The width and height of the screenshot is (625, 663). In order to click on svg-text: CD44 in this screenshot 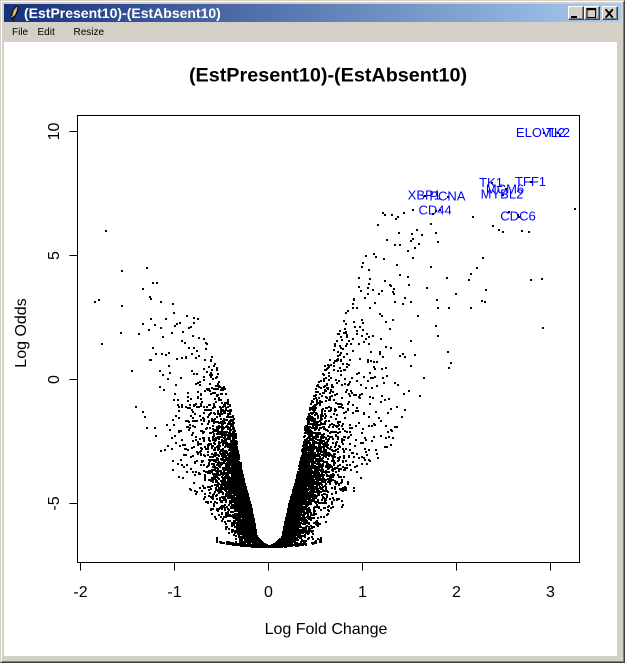, I will do `click(434, 210)`.